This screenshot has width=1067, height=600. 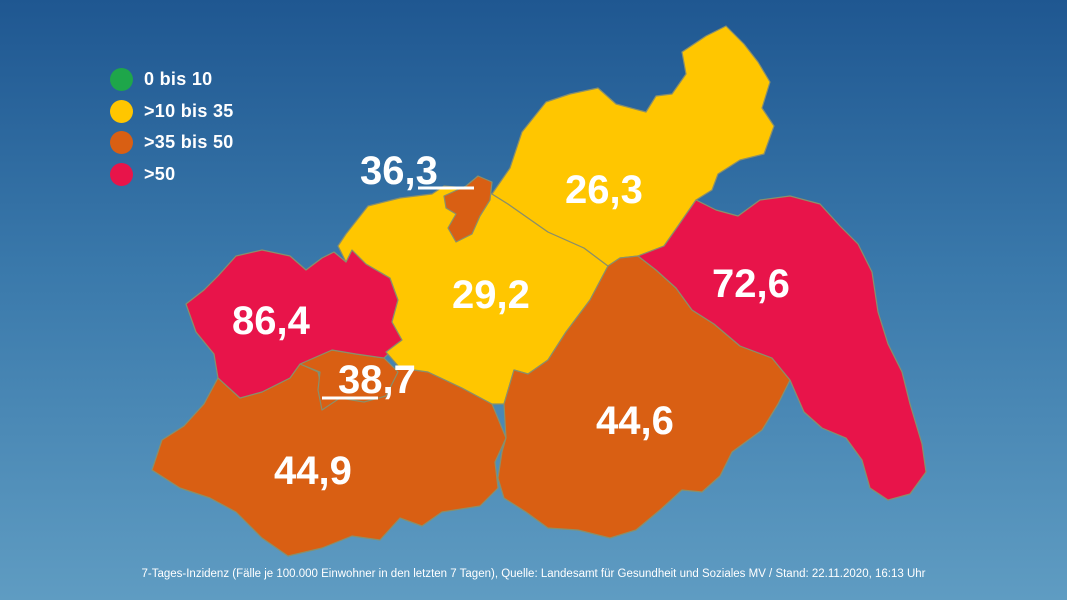 I want to click on value-label-vorpommern-greifswald: 72,6, so click(x=751, y=284).